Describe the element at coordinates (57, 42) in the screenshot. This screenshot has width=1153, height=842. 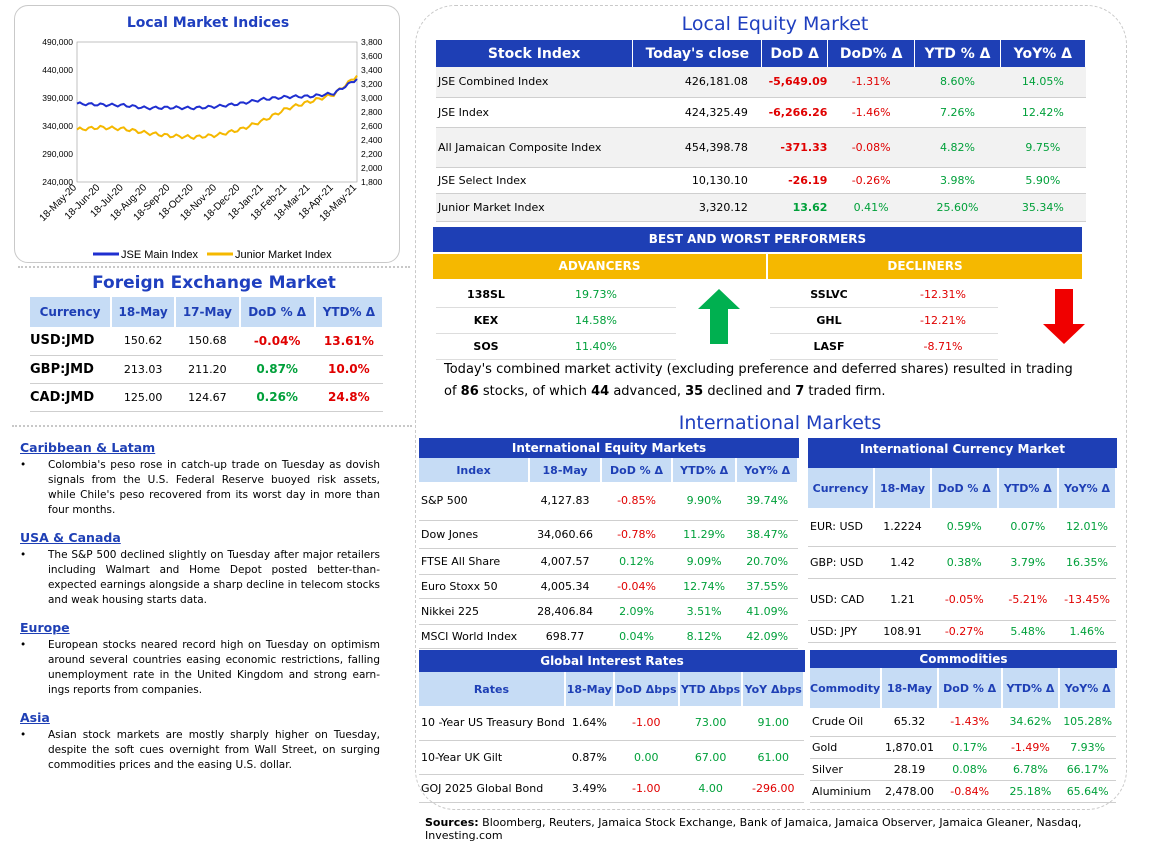
I see `left-tick-label: 490,000` at that location.